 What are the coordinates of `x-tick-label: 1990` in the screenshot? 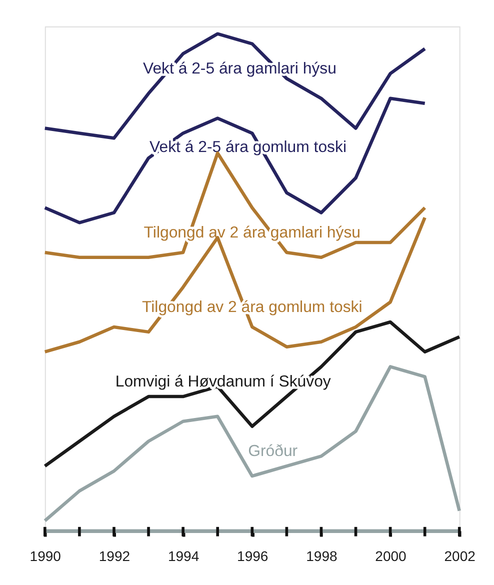 It's located at (46, 556).